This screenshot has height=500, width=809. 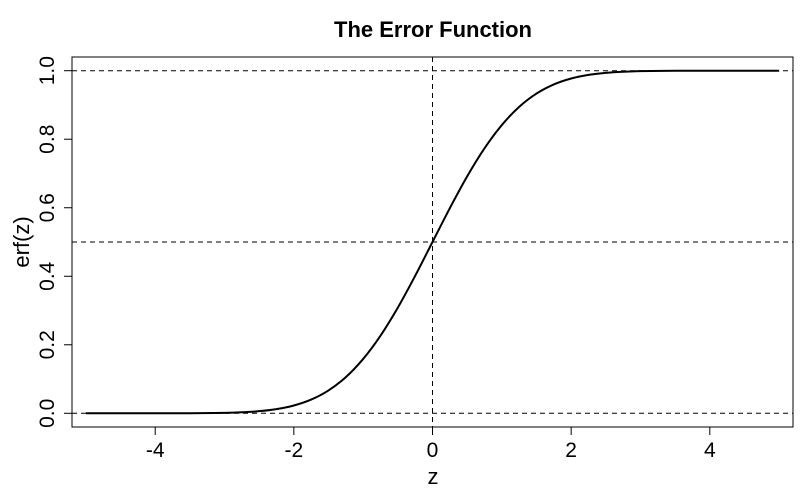 I want to click on x-tick-label: 0, so click(x=433, y=450).